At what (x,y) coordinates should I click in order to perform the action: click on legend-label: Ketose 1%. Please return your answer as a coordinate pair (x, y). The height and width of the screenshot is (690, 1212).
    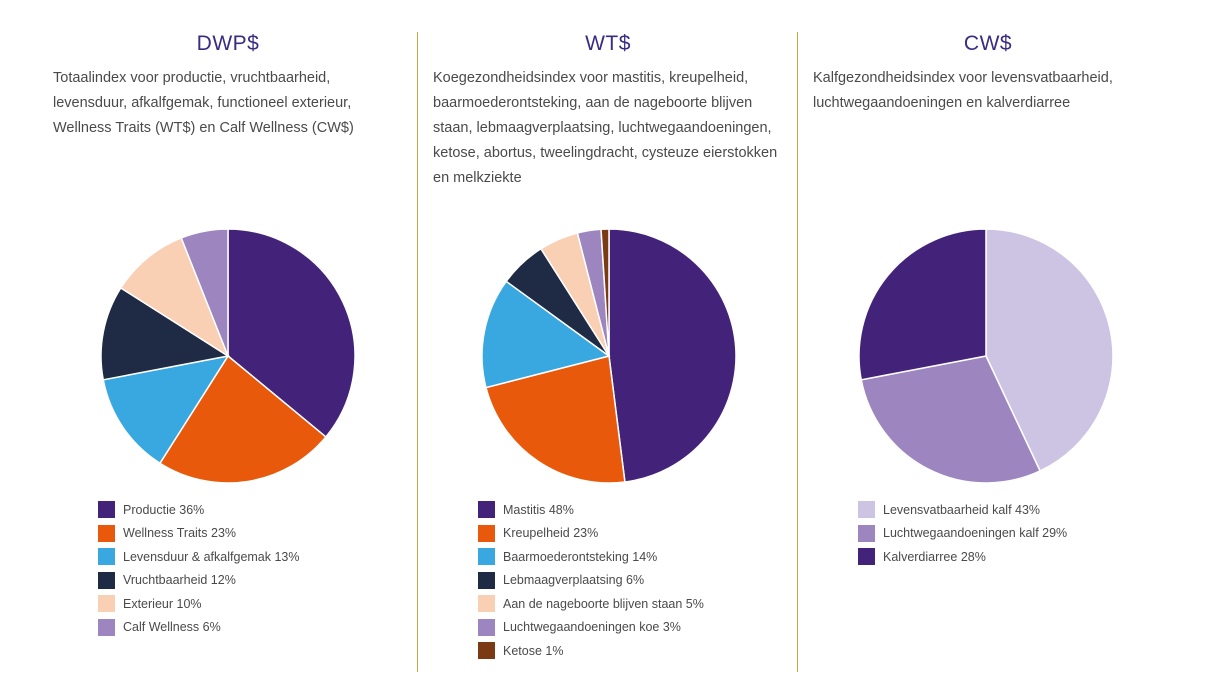
    Looking at the image, I should click on (533, 650).